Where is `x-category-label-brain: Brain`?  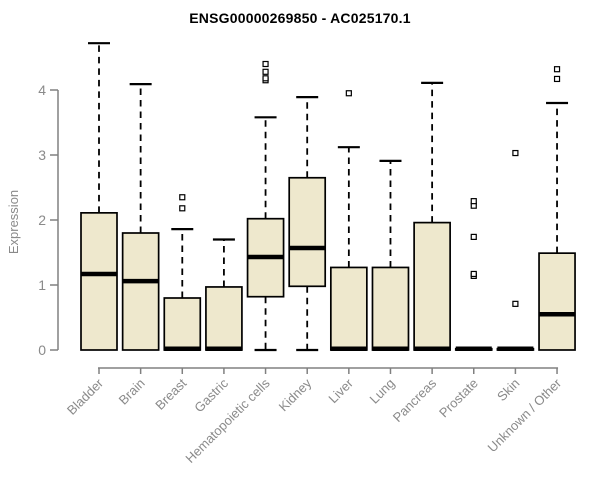 x-category-label-brain: Brain is located at coordinates (132, 392).